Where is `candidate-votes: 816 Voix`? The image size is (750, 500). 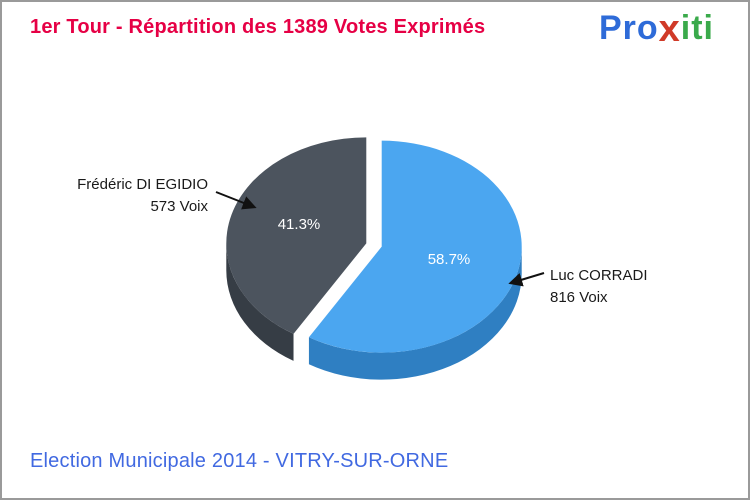
candidate-votes: 816 Voix is located at coordinates (579, 297).